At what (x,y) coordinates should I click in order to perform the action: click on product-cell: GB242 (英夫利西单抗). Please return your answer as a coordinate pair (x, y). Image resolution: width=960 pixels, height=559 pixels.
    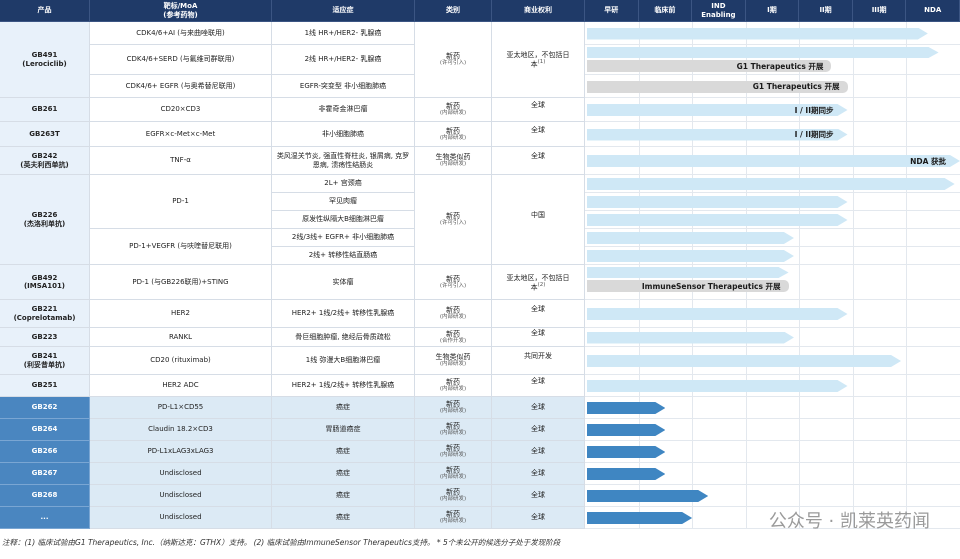
    Looking at the image, I should click on (45, 161).